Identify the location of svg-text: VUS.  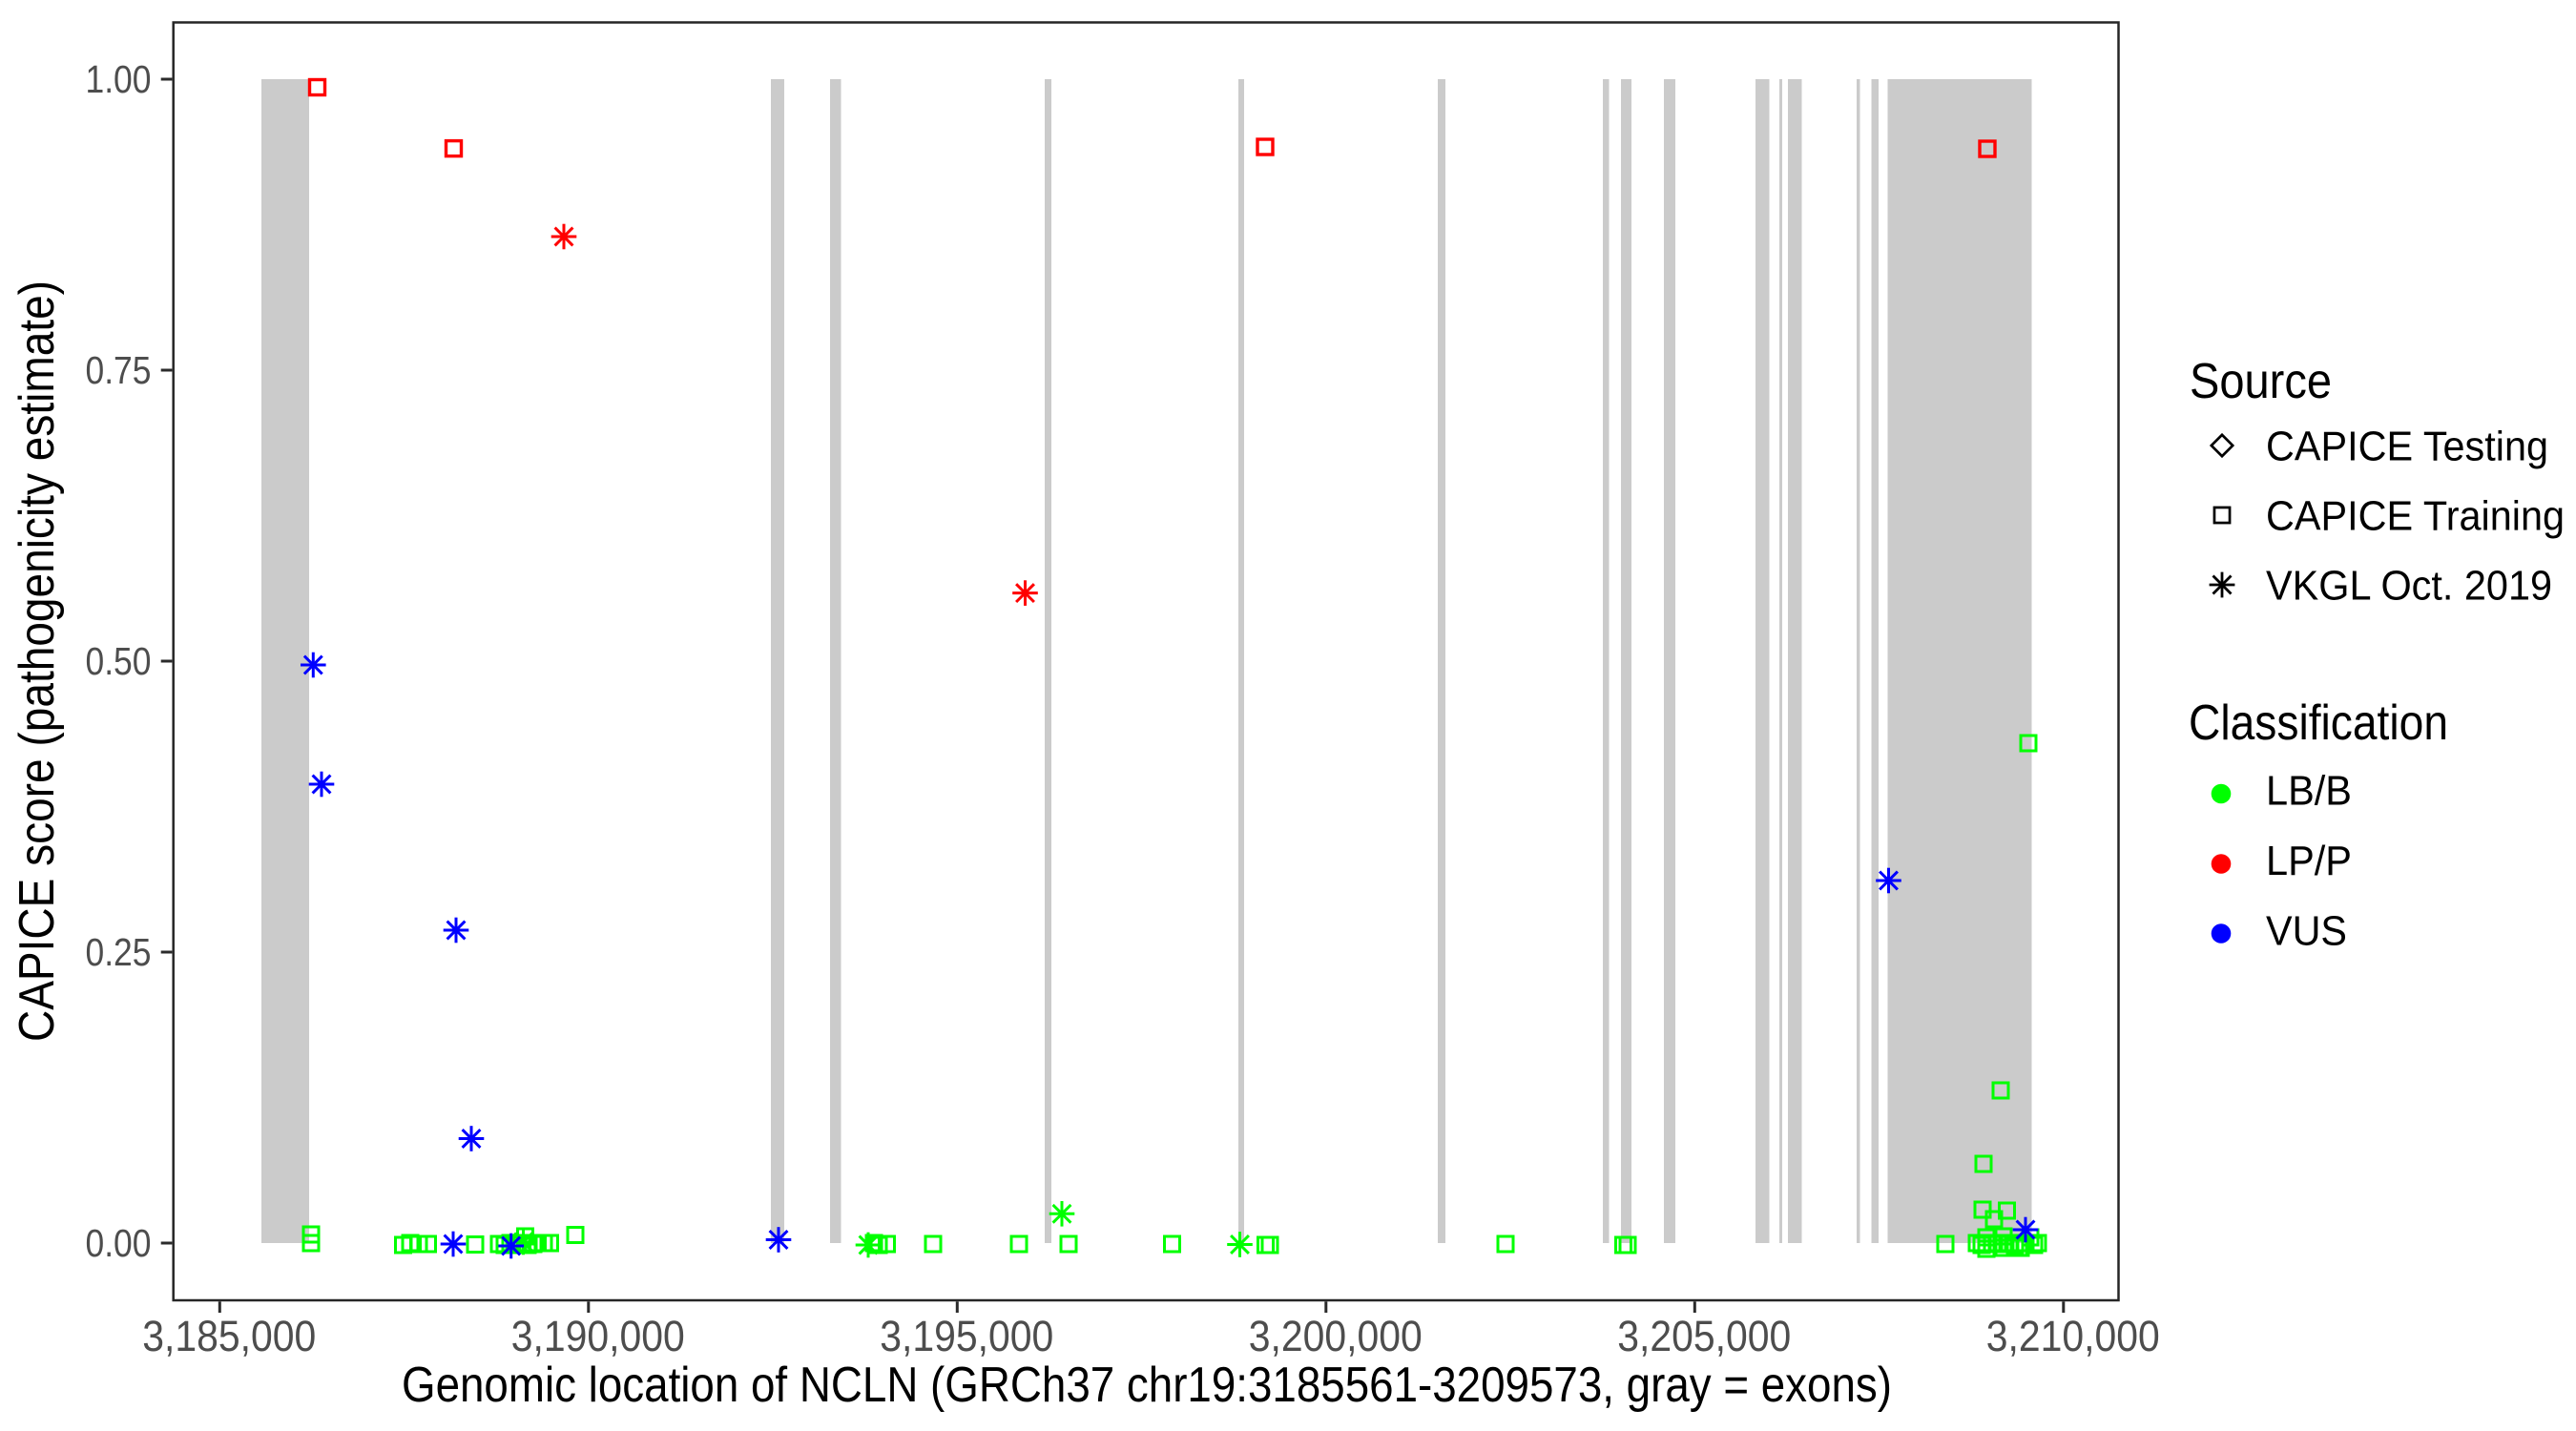
(2306, 931).